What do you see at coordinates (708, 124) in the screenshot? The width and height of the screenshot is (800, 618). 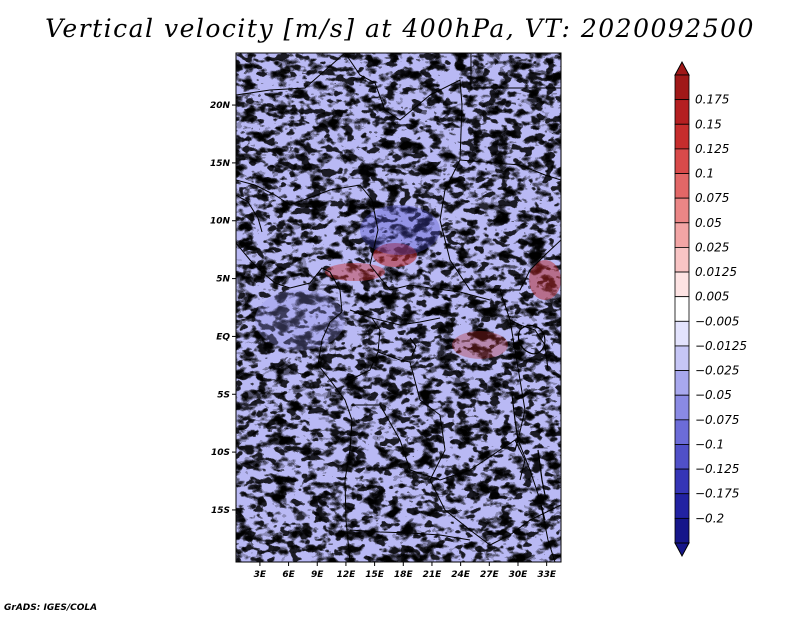 I see `colorbar-label: 0.15` at bounding box center [708, 124].